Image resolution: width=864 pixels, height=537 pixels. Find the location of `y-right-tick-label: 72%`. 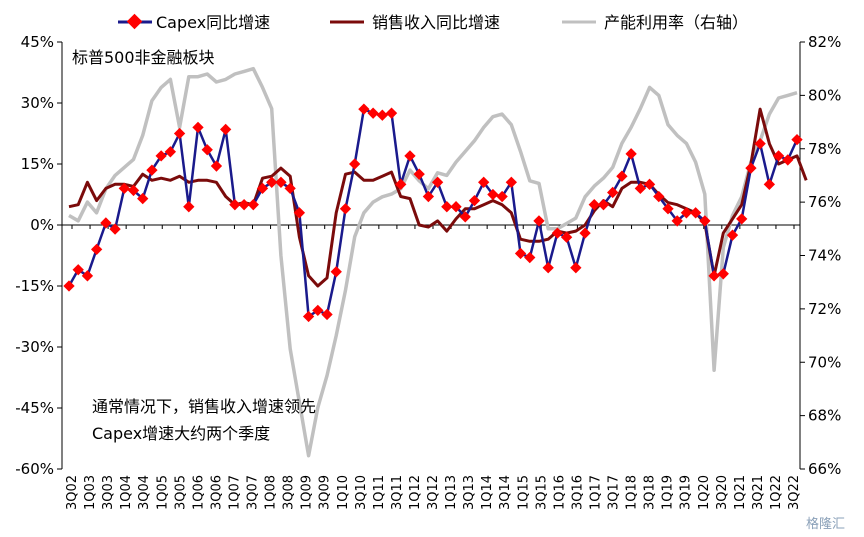

y-right-tick-label: 72% is located at coordinates (824, 309).